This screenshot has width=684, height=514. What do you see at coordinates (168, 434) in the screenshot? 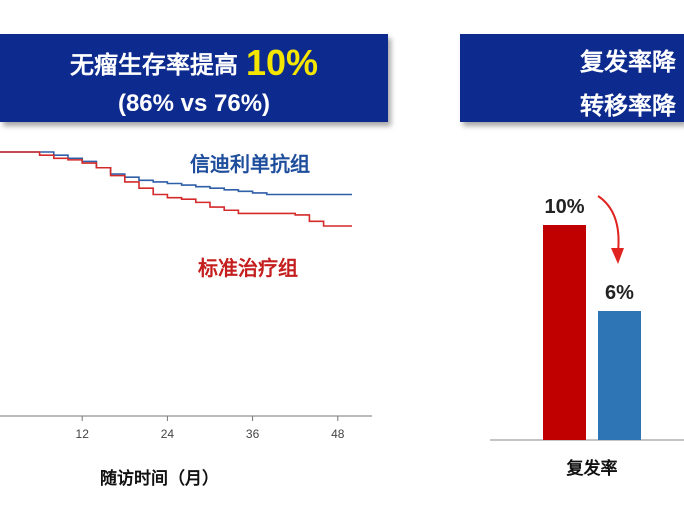
I see `x-tick-label: 24` at bounding box center [168, 434].